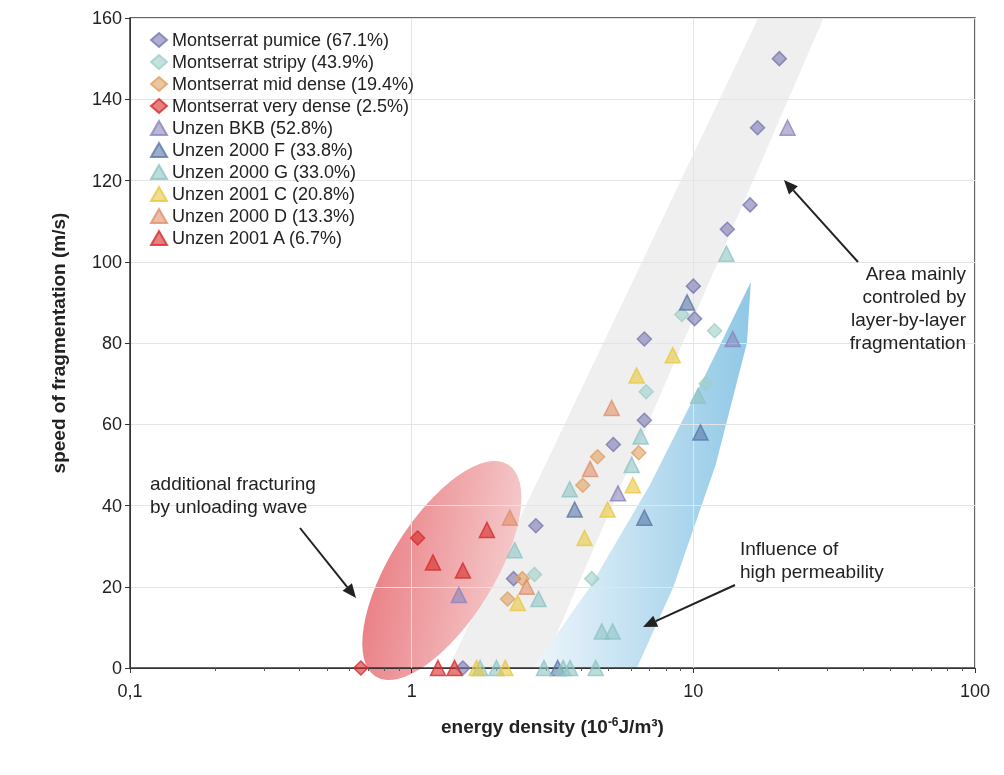  I want to click on y-tick-label: 40, so click(111, 505).